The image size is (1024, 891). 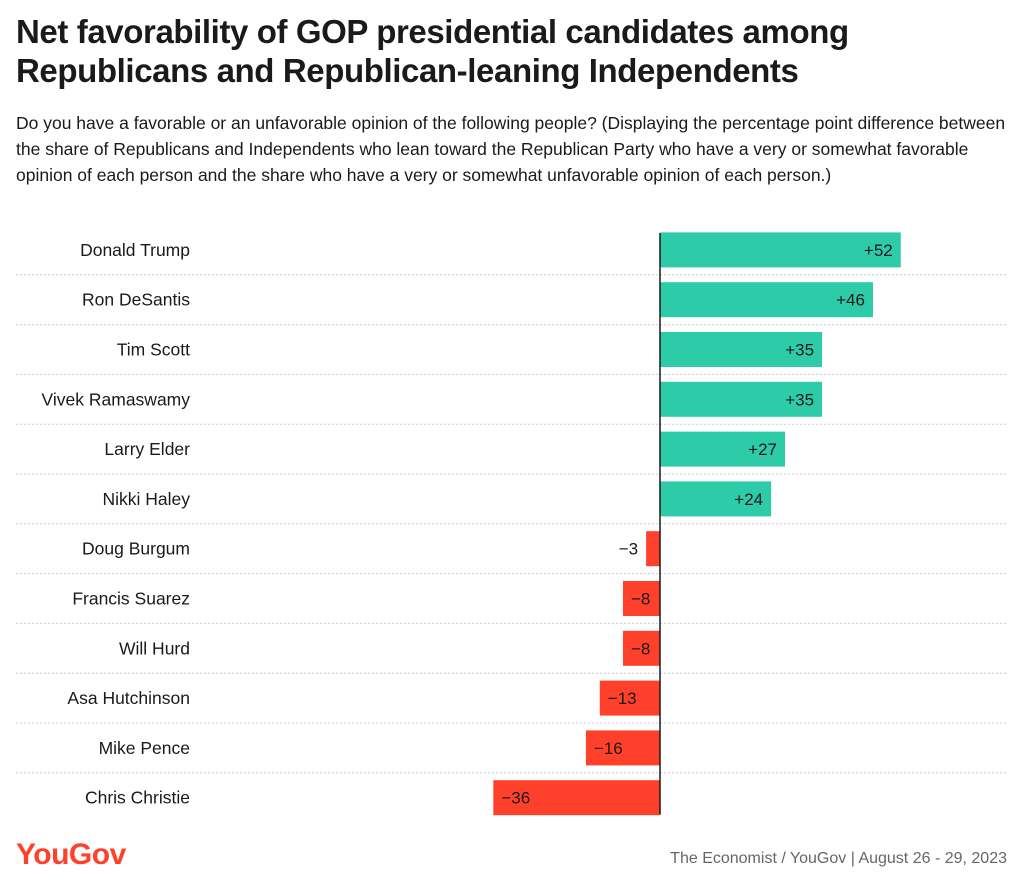 What do you see at coordinates (146, 499) in the screenshot?
I see `category-label: Nikki Haley` at bounding box center [146, 499].